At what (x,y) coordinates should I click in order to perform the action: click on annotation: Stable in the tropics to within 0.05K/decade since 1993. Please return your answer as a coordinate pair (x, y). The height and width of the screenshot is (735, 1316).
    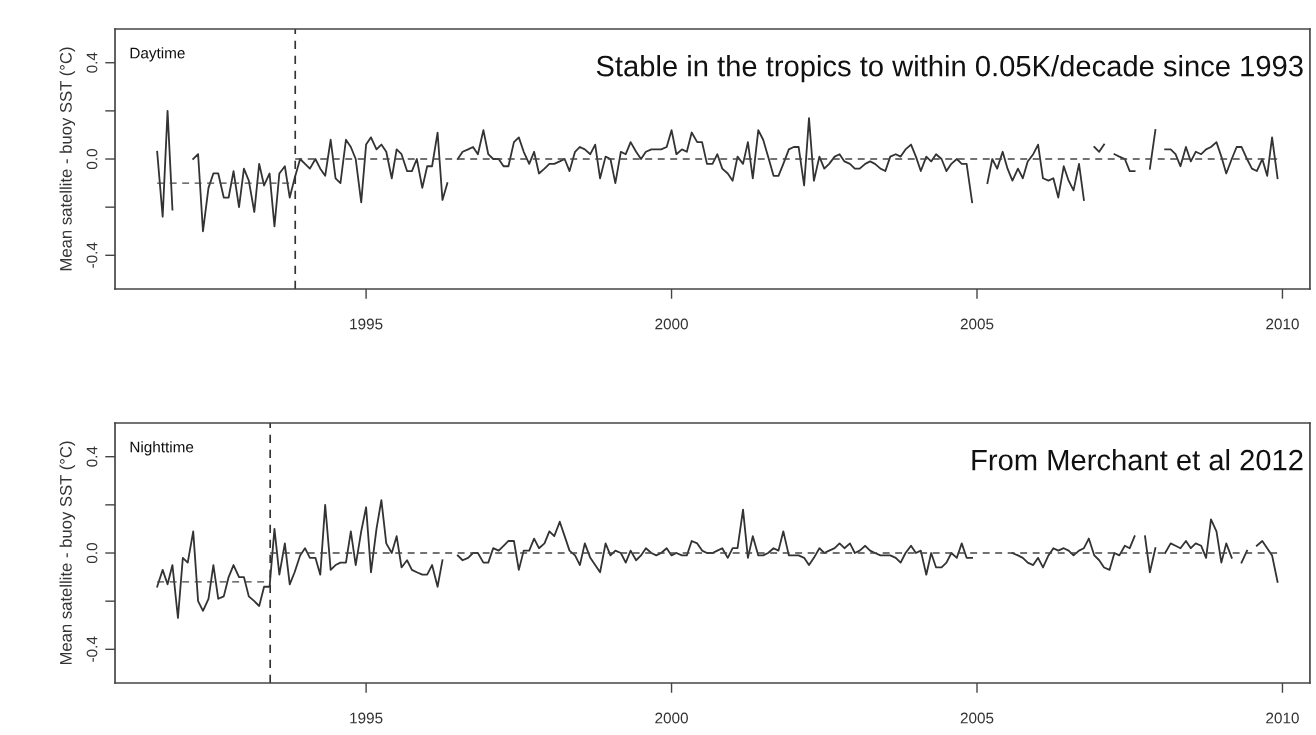
    Looking at the image, I should click on (949, 69).